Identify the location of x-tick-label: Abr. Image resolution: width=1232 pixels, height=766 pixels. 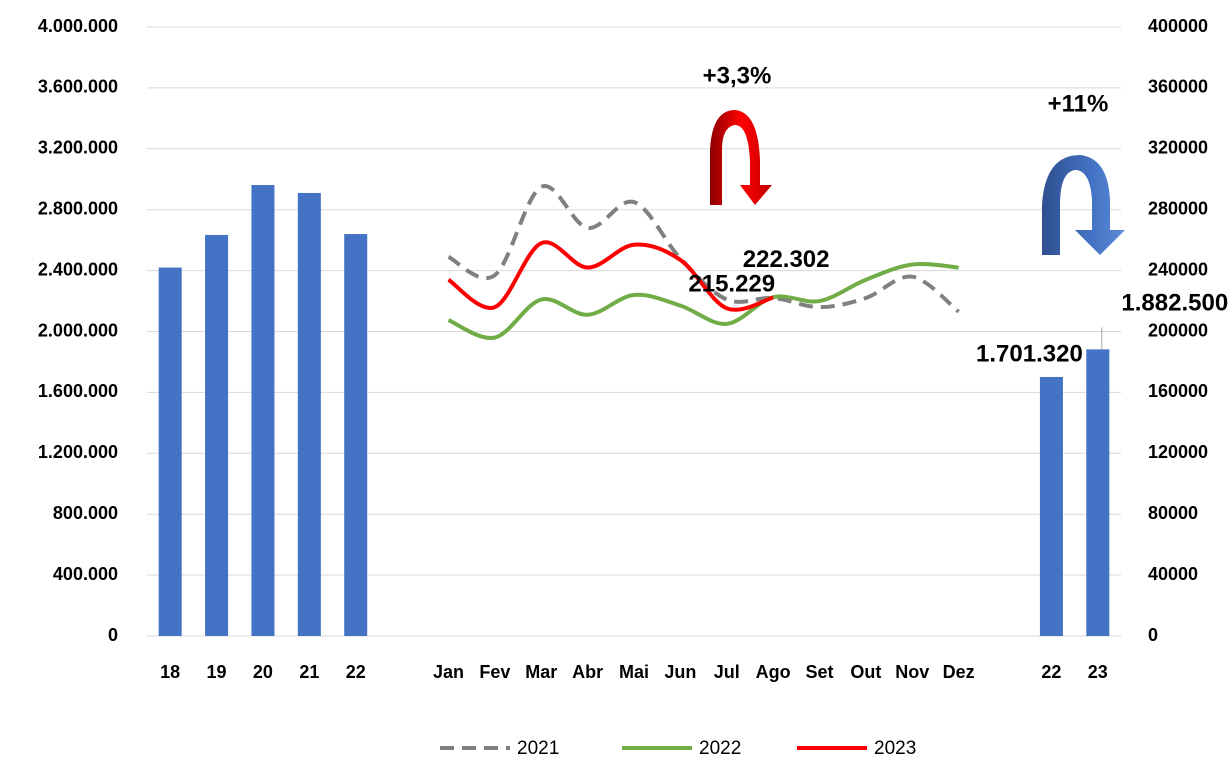
(587, 672).